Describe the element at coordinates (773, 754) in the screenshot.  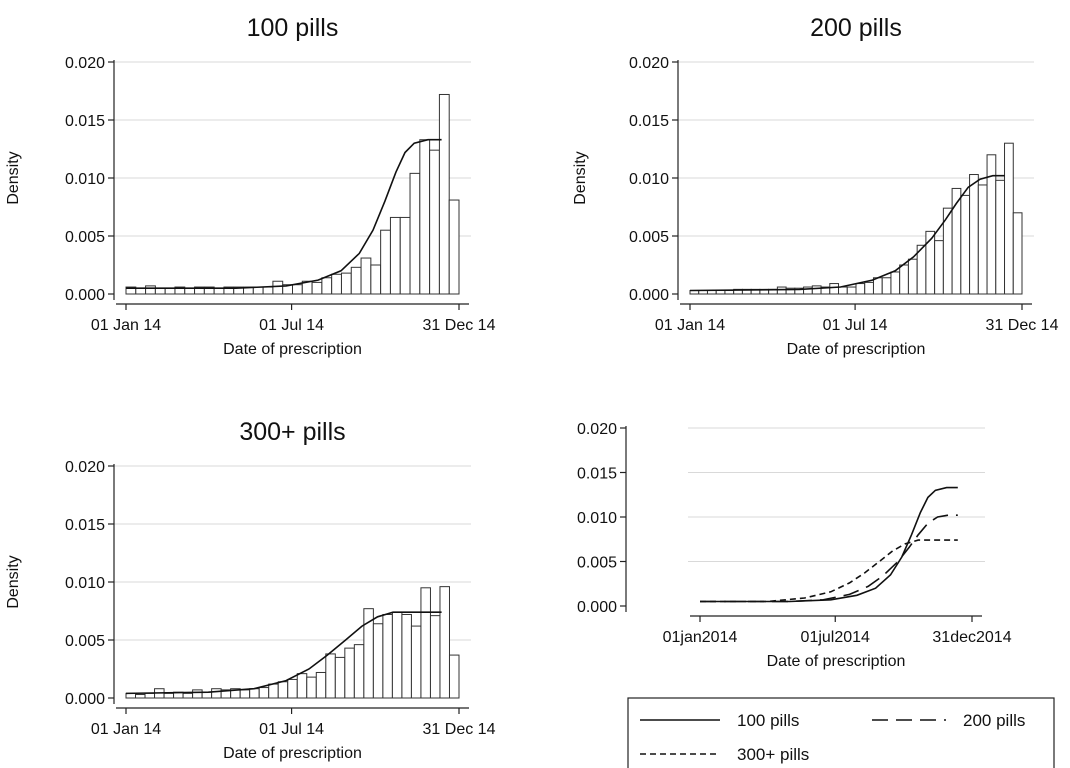
I see `legend-label: 300+ pills` at that location.